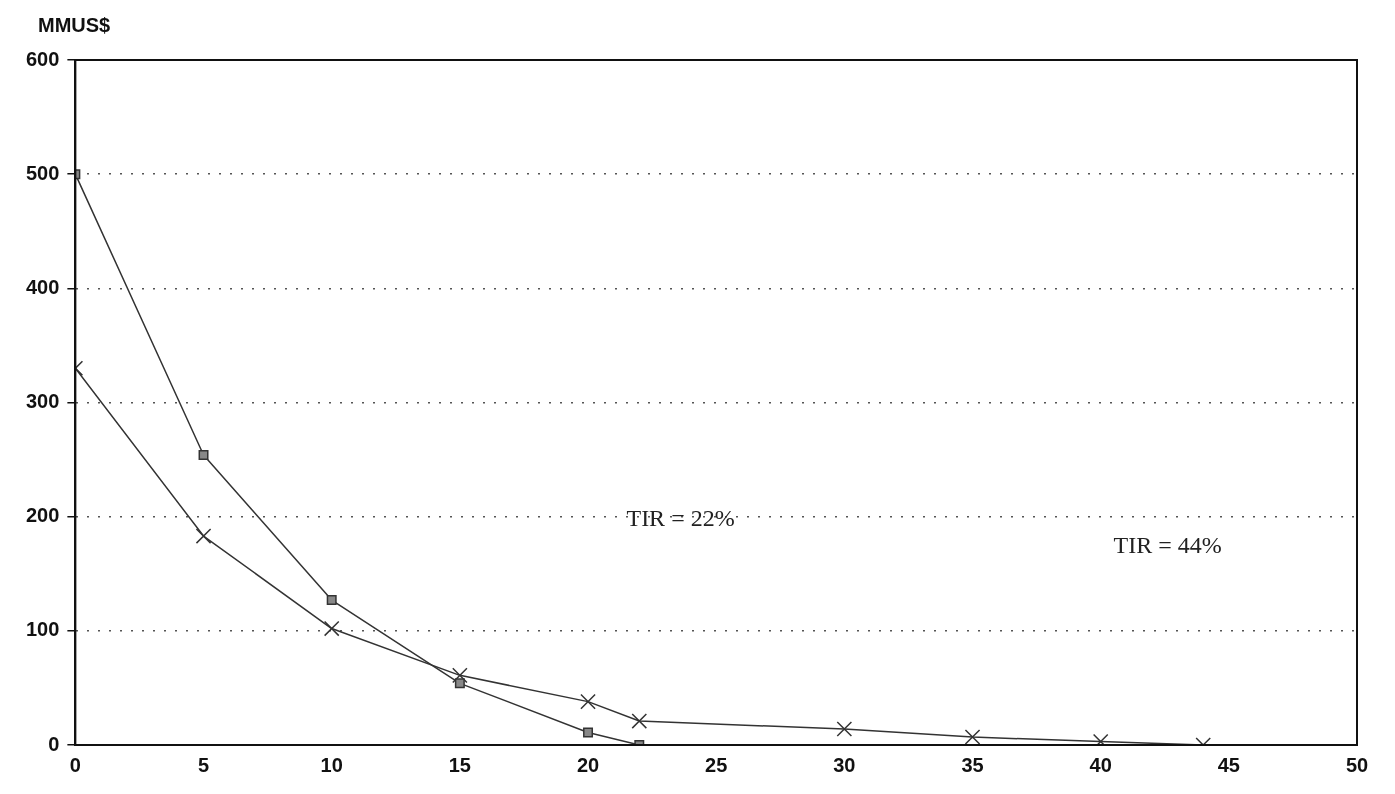  What do you see at coordinates (1167, 545) in the screenshot?
I see `annotation: TIR = 44%` at bounding box center [1167, 545].